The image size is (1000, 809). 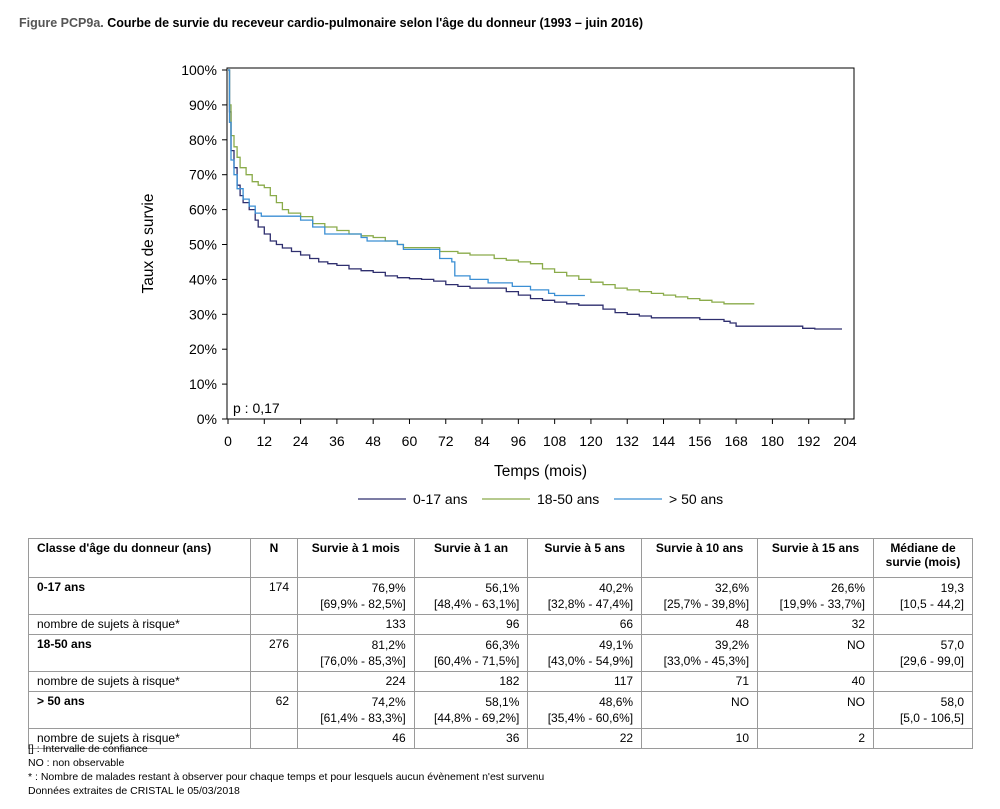 What do you see at coordinates (207, 419) in the screenshot?
I see `y-tick-label: 0%` at bounding box center [207, 419].